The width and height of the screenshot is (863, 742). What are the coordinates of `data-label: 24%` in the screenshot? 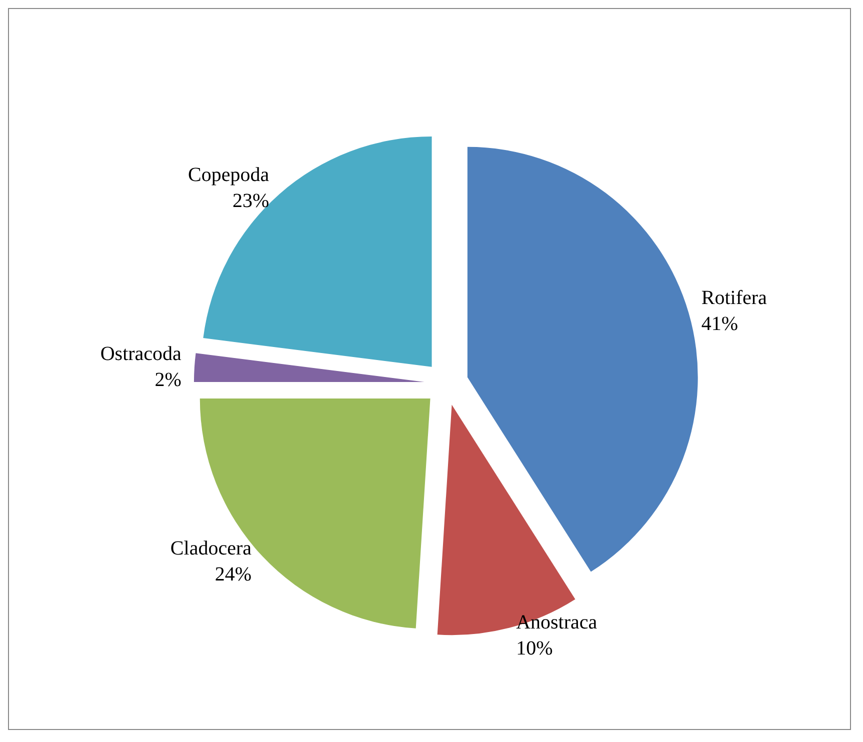 It's located at (233, 575).